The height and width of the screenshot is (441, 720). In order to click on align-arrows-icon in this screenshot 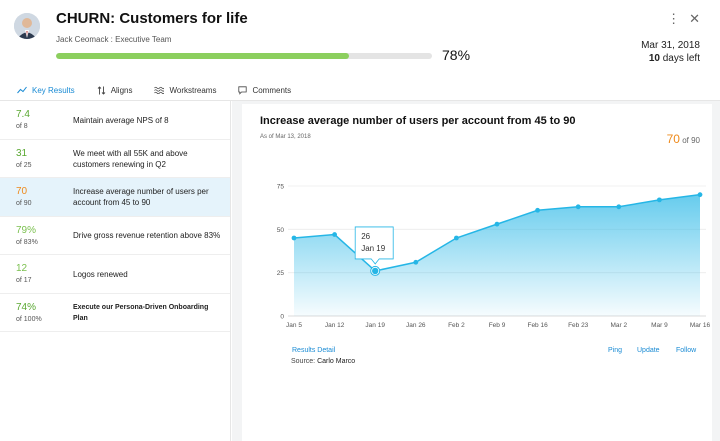, I will do `click(101, 90)`.